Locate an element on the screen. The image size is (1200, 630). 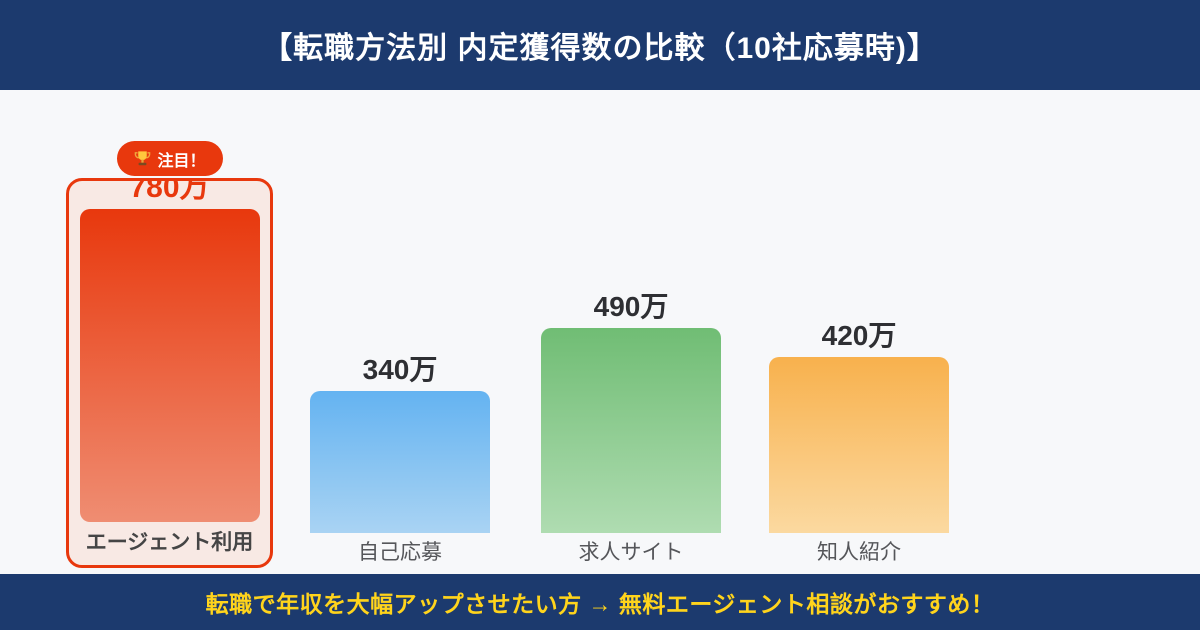
bar-value-job-site: 490万 is located at coordinates (631, 306).